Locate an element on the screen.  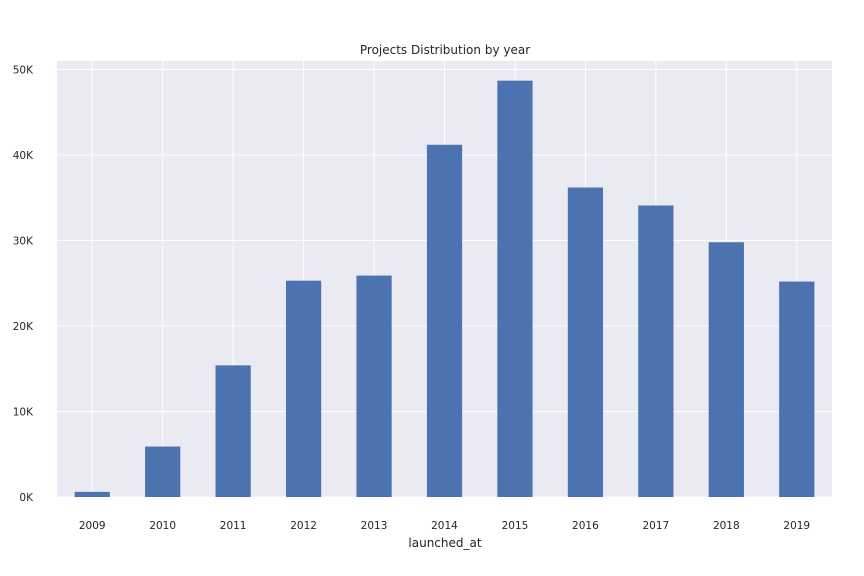
x-tick-label: 2013 is located at coordinates (374, 526).